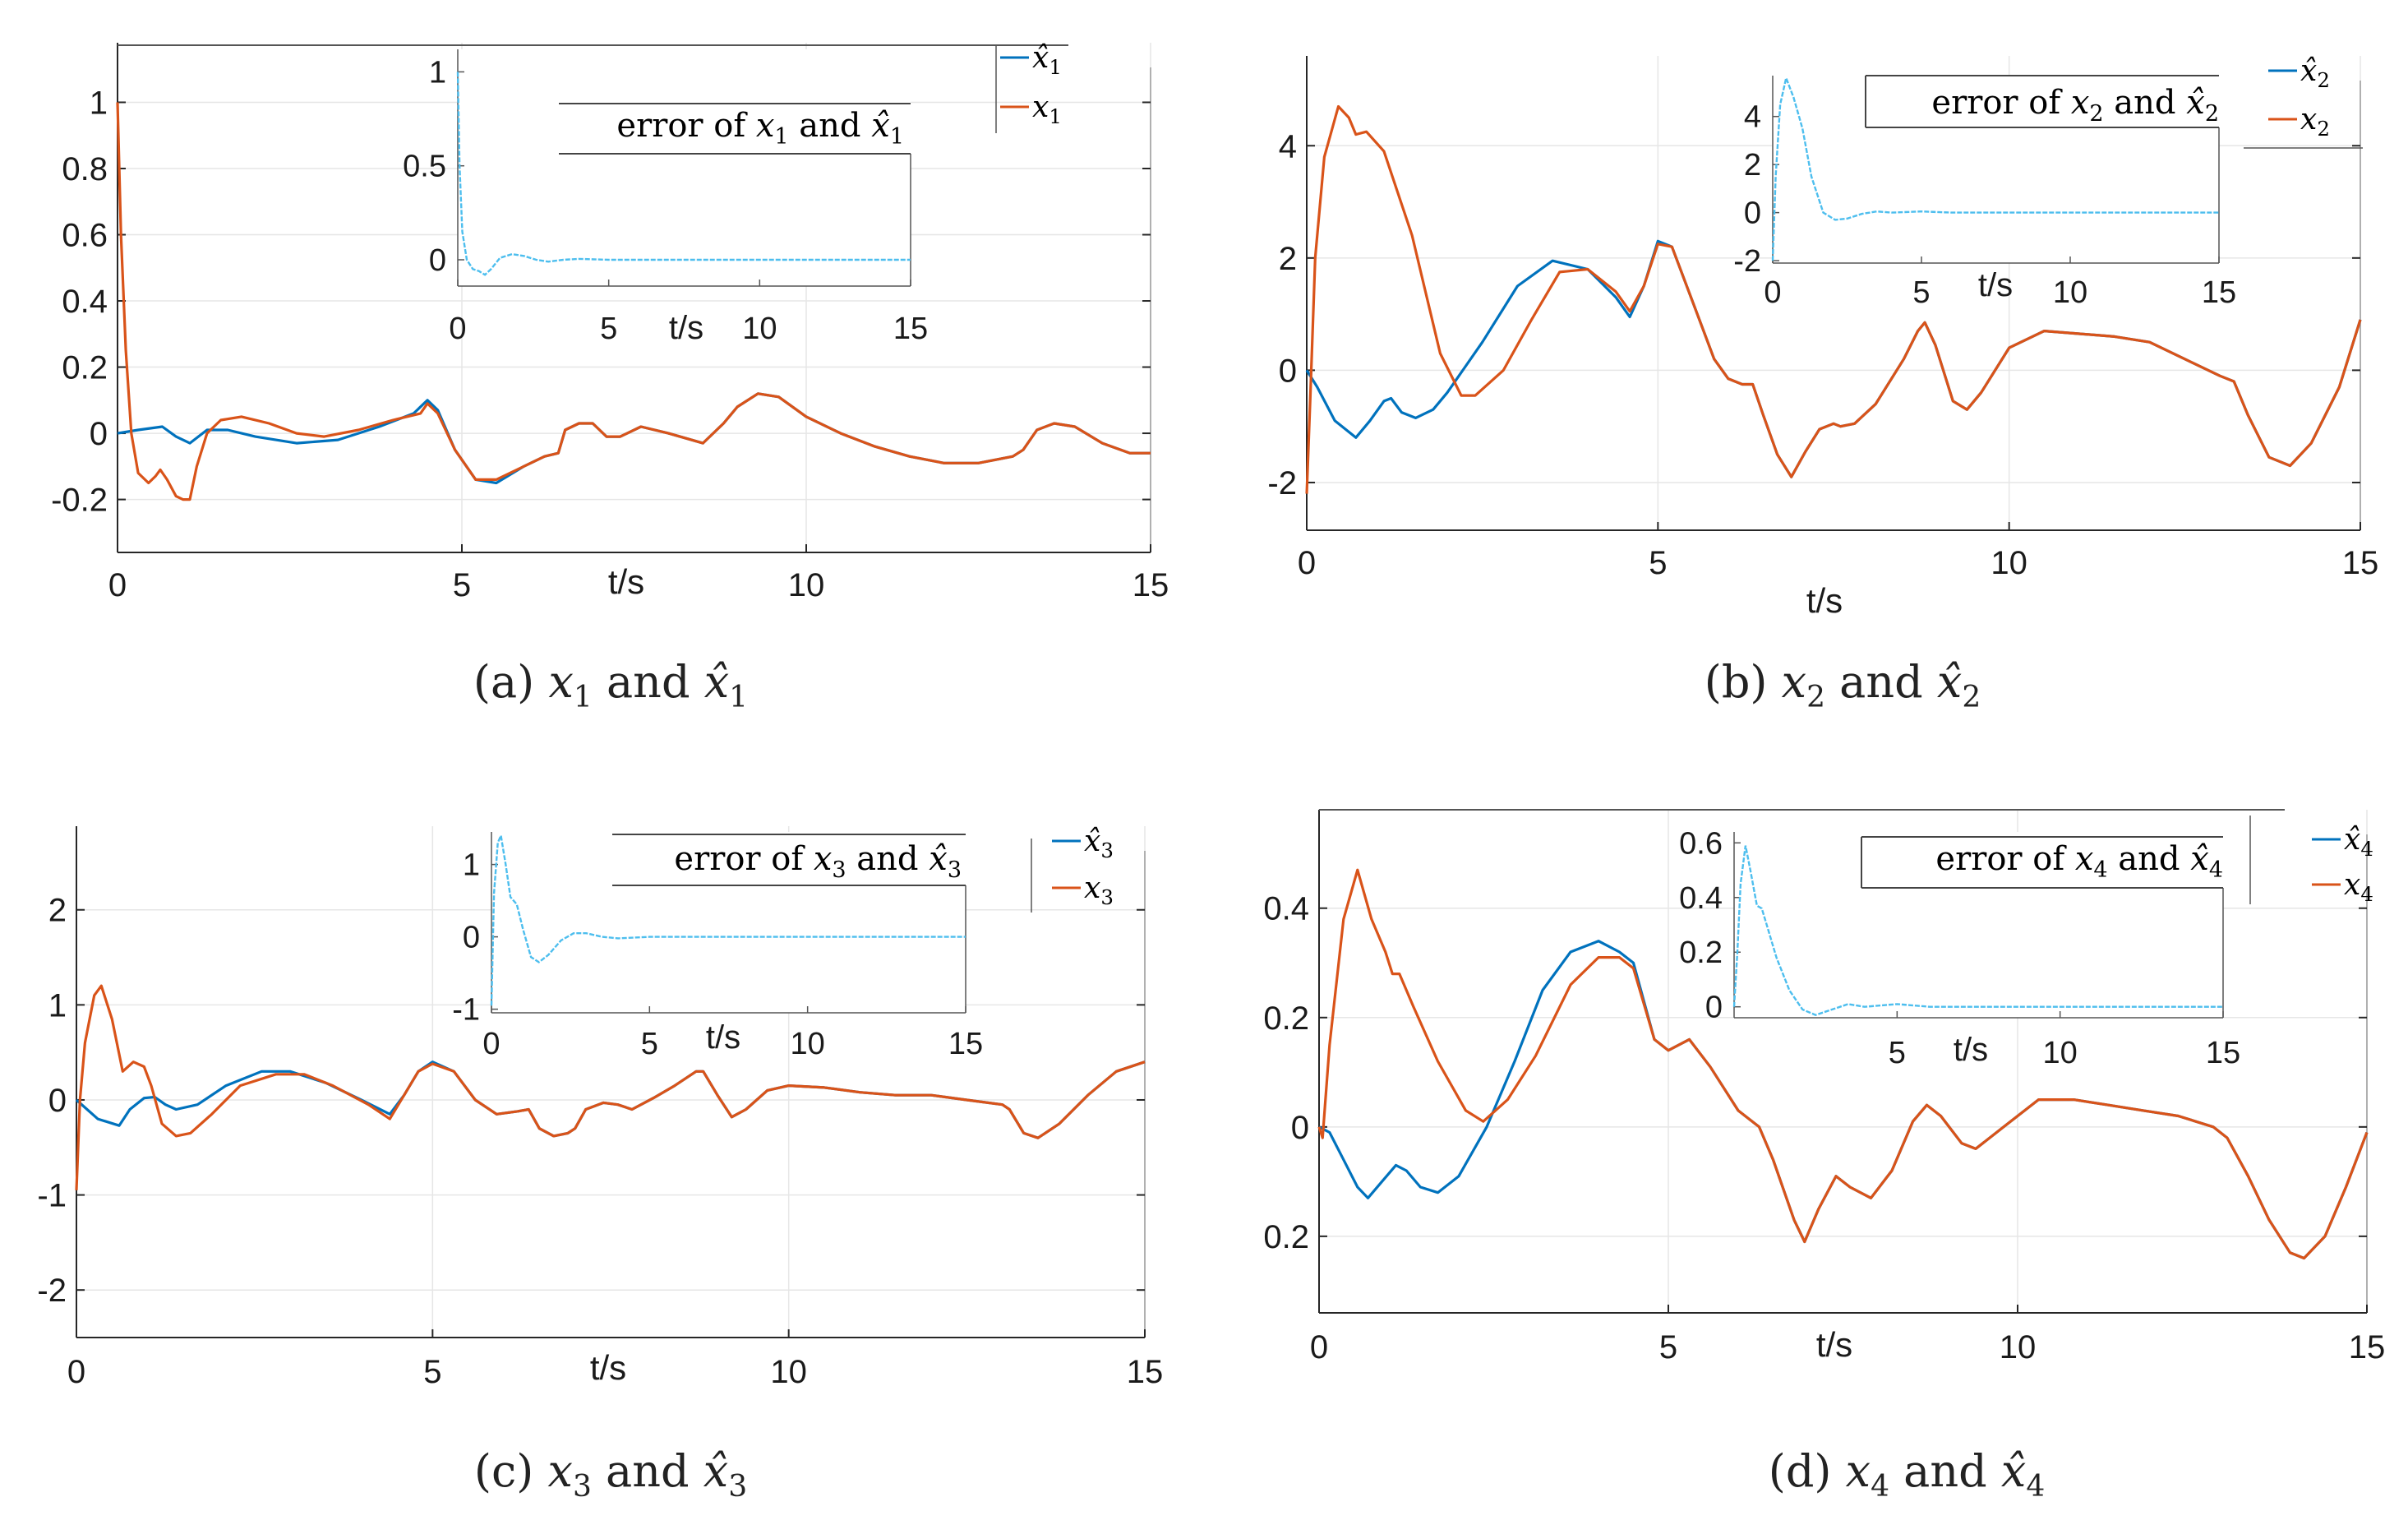 Image resolution: width=2408 pixels, height=1534 pixels. I want to click on inset-title: error of x1 and x̂1, so click(760, 128).